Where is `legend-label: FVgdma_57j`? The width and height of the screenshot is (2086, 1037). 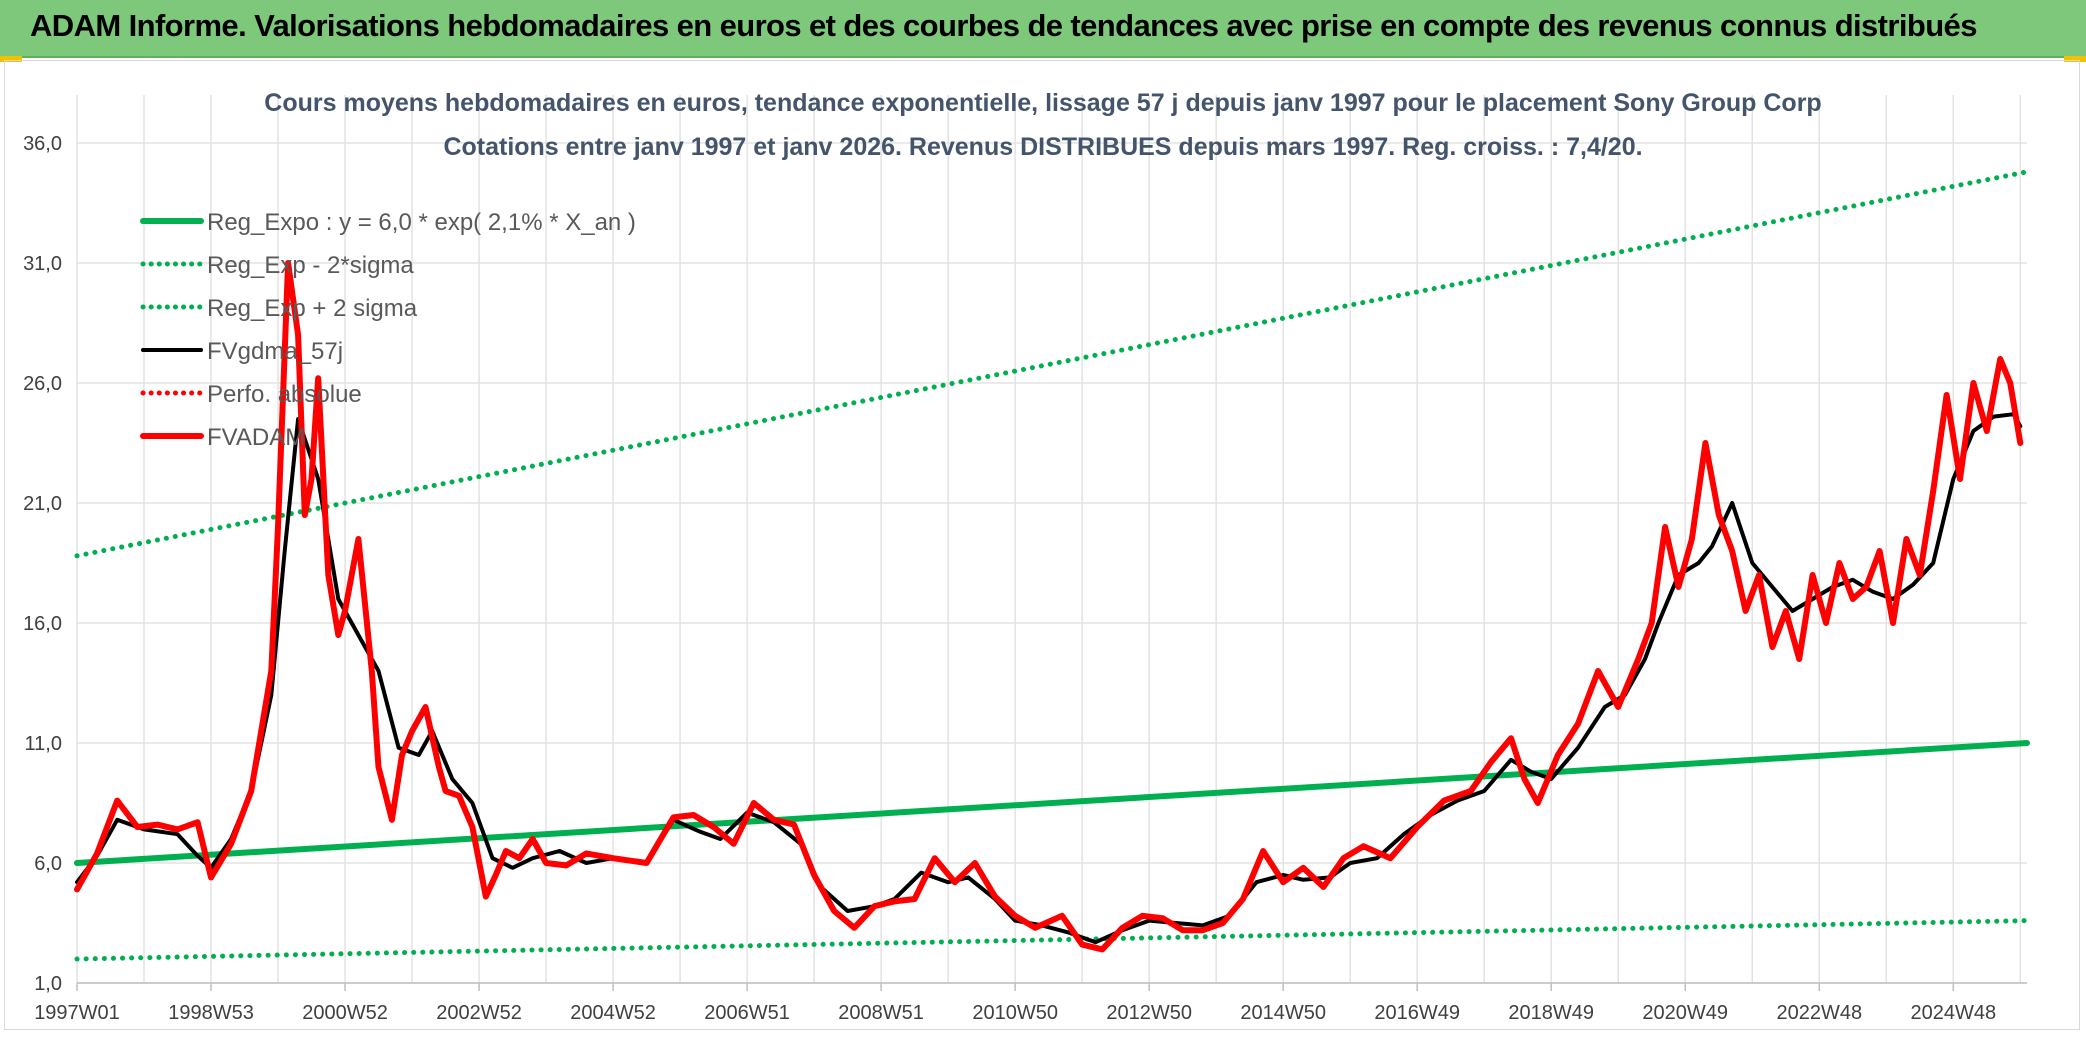
legend-label: FVgdma_57j is located at coordinates (275, 351).